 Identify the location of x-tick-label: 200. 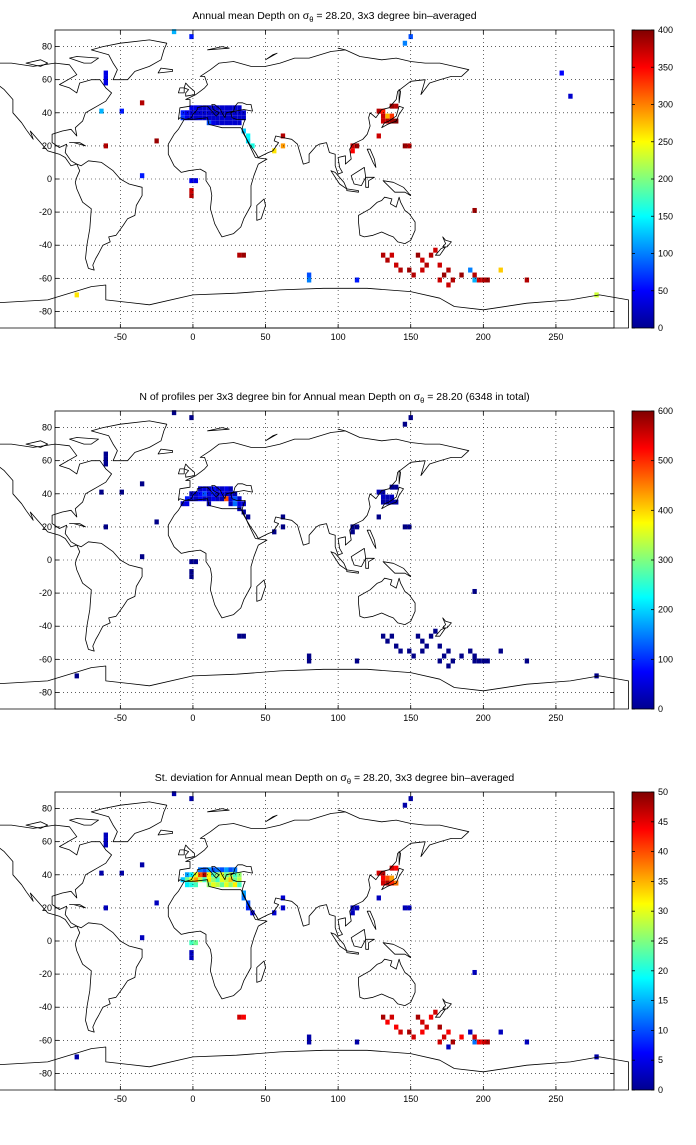
(483, 718).